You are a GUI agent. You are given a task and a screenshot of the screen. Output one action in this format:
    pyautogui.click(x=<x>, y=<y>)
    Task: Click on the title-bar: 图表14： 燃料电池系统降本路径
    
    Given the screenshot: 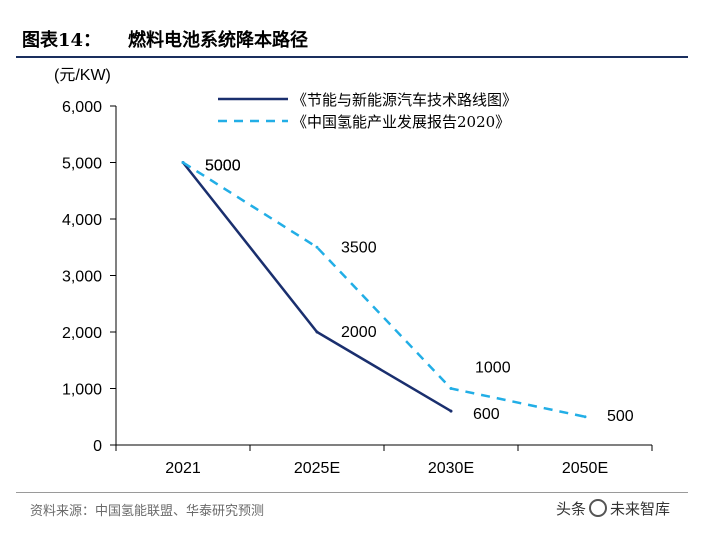 What is the action you would take?
    pyautogui.click(x=352, y=40)
    